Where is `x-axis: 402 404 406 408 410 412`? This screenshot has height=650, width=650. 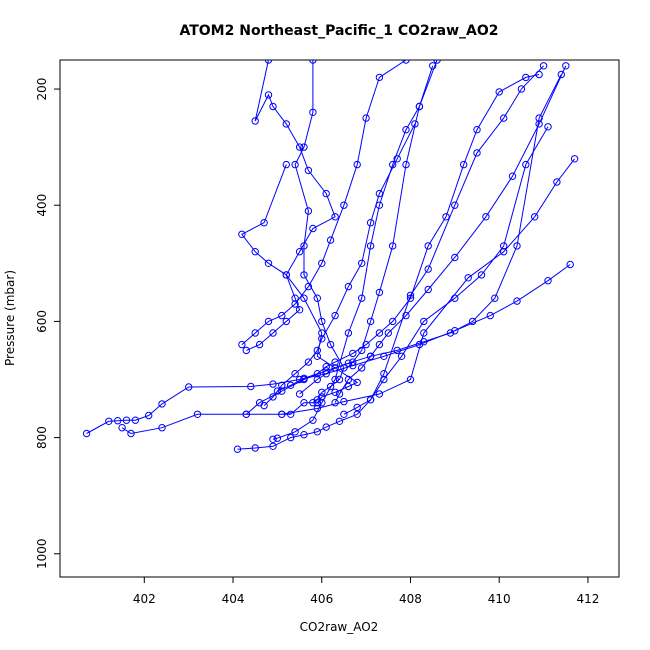 x-axis: 402 404 406 408 410 412 is located at coordinates (366, 591).